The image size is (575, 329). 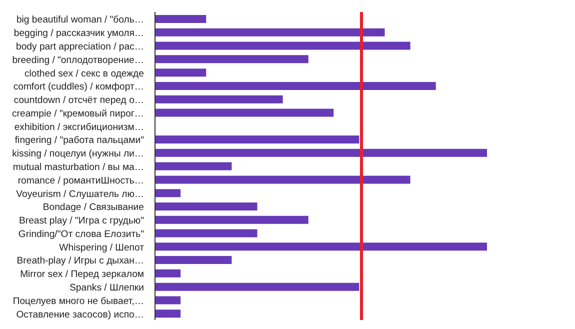 I want to click on y-tick-label: Grinding/"От слова Елозить", so click(x=81, y=234).